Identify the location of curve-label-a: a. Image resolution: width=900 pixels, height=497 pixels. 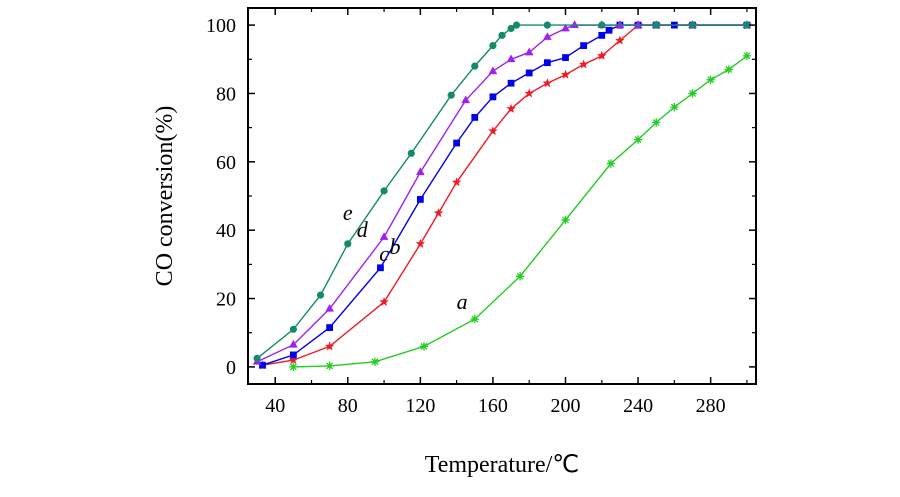
(462, 301).